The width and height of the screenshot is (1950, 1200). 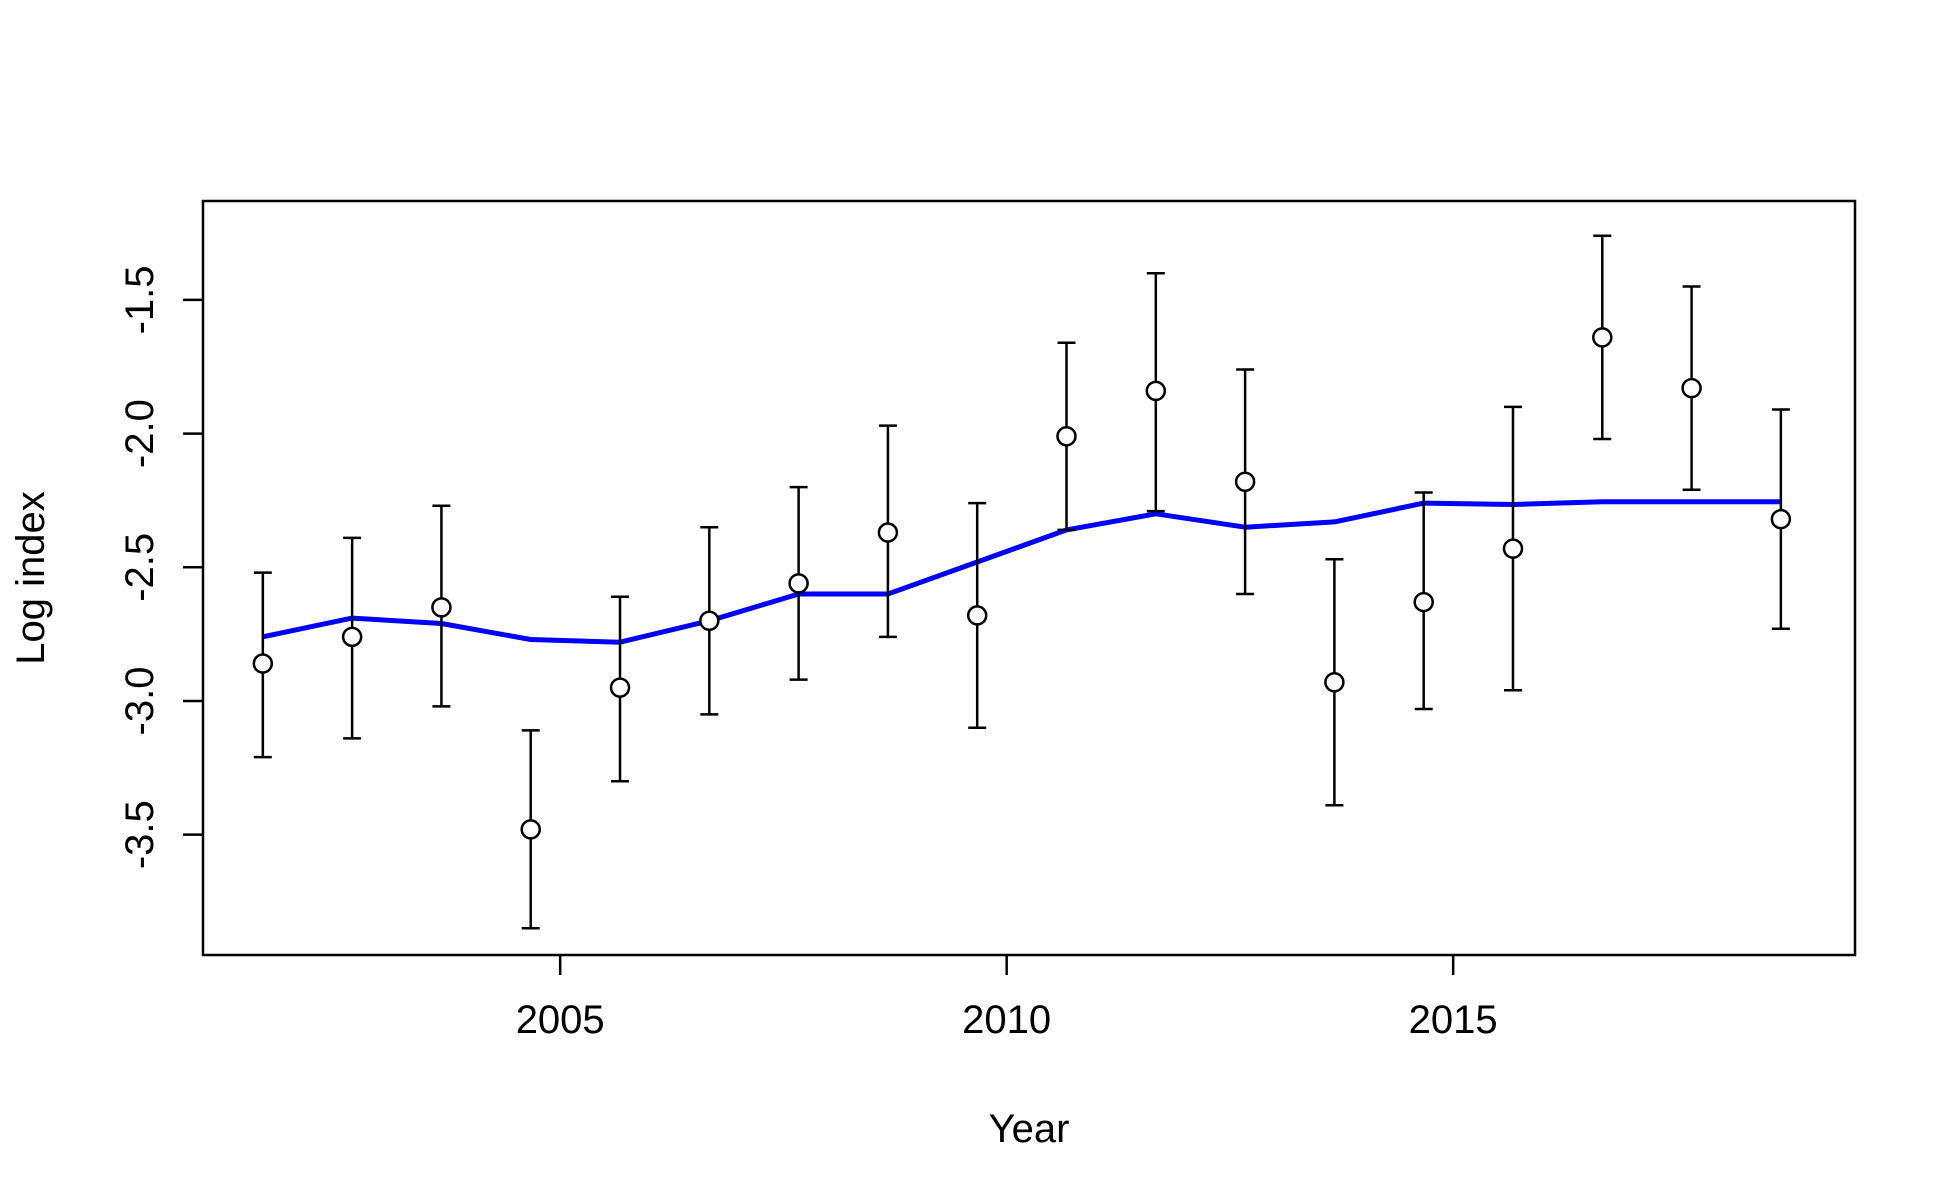 I want to click on y-axis: -3.5 -3.0 -2.5 -2.0 -1.5, so click(x=160, y=567).